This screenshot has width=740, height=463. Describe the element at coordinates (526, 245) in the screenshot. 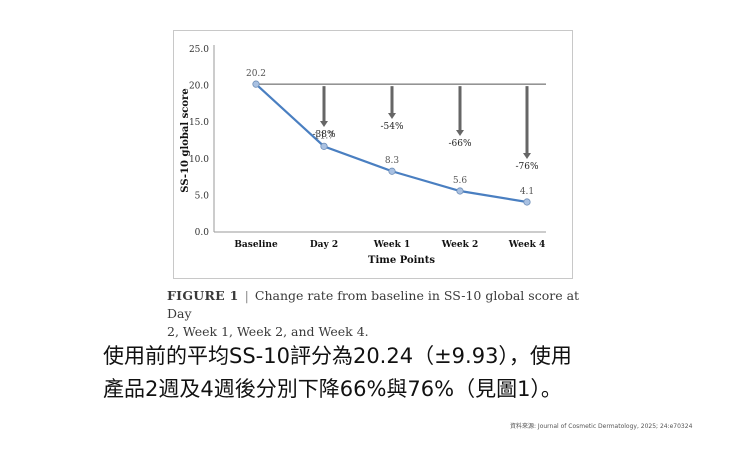

I see `x-tick-label: Week 4` at that location.